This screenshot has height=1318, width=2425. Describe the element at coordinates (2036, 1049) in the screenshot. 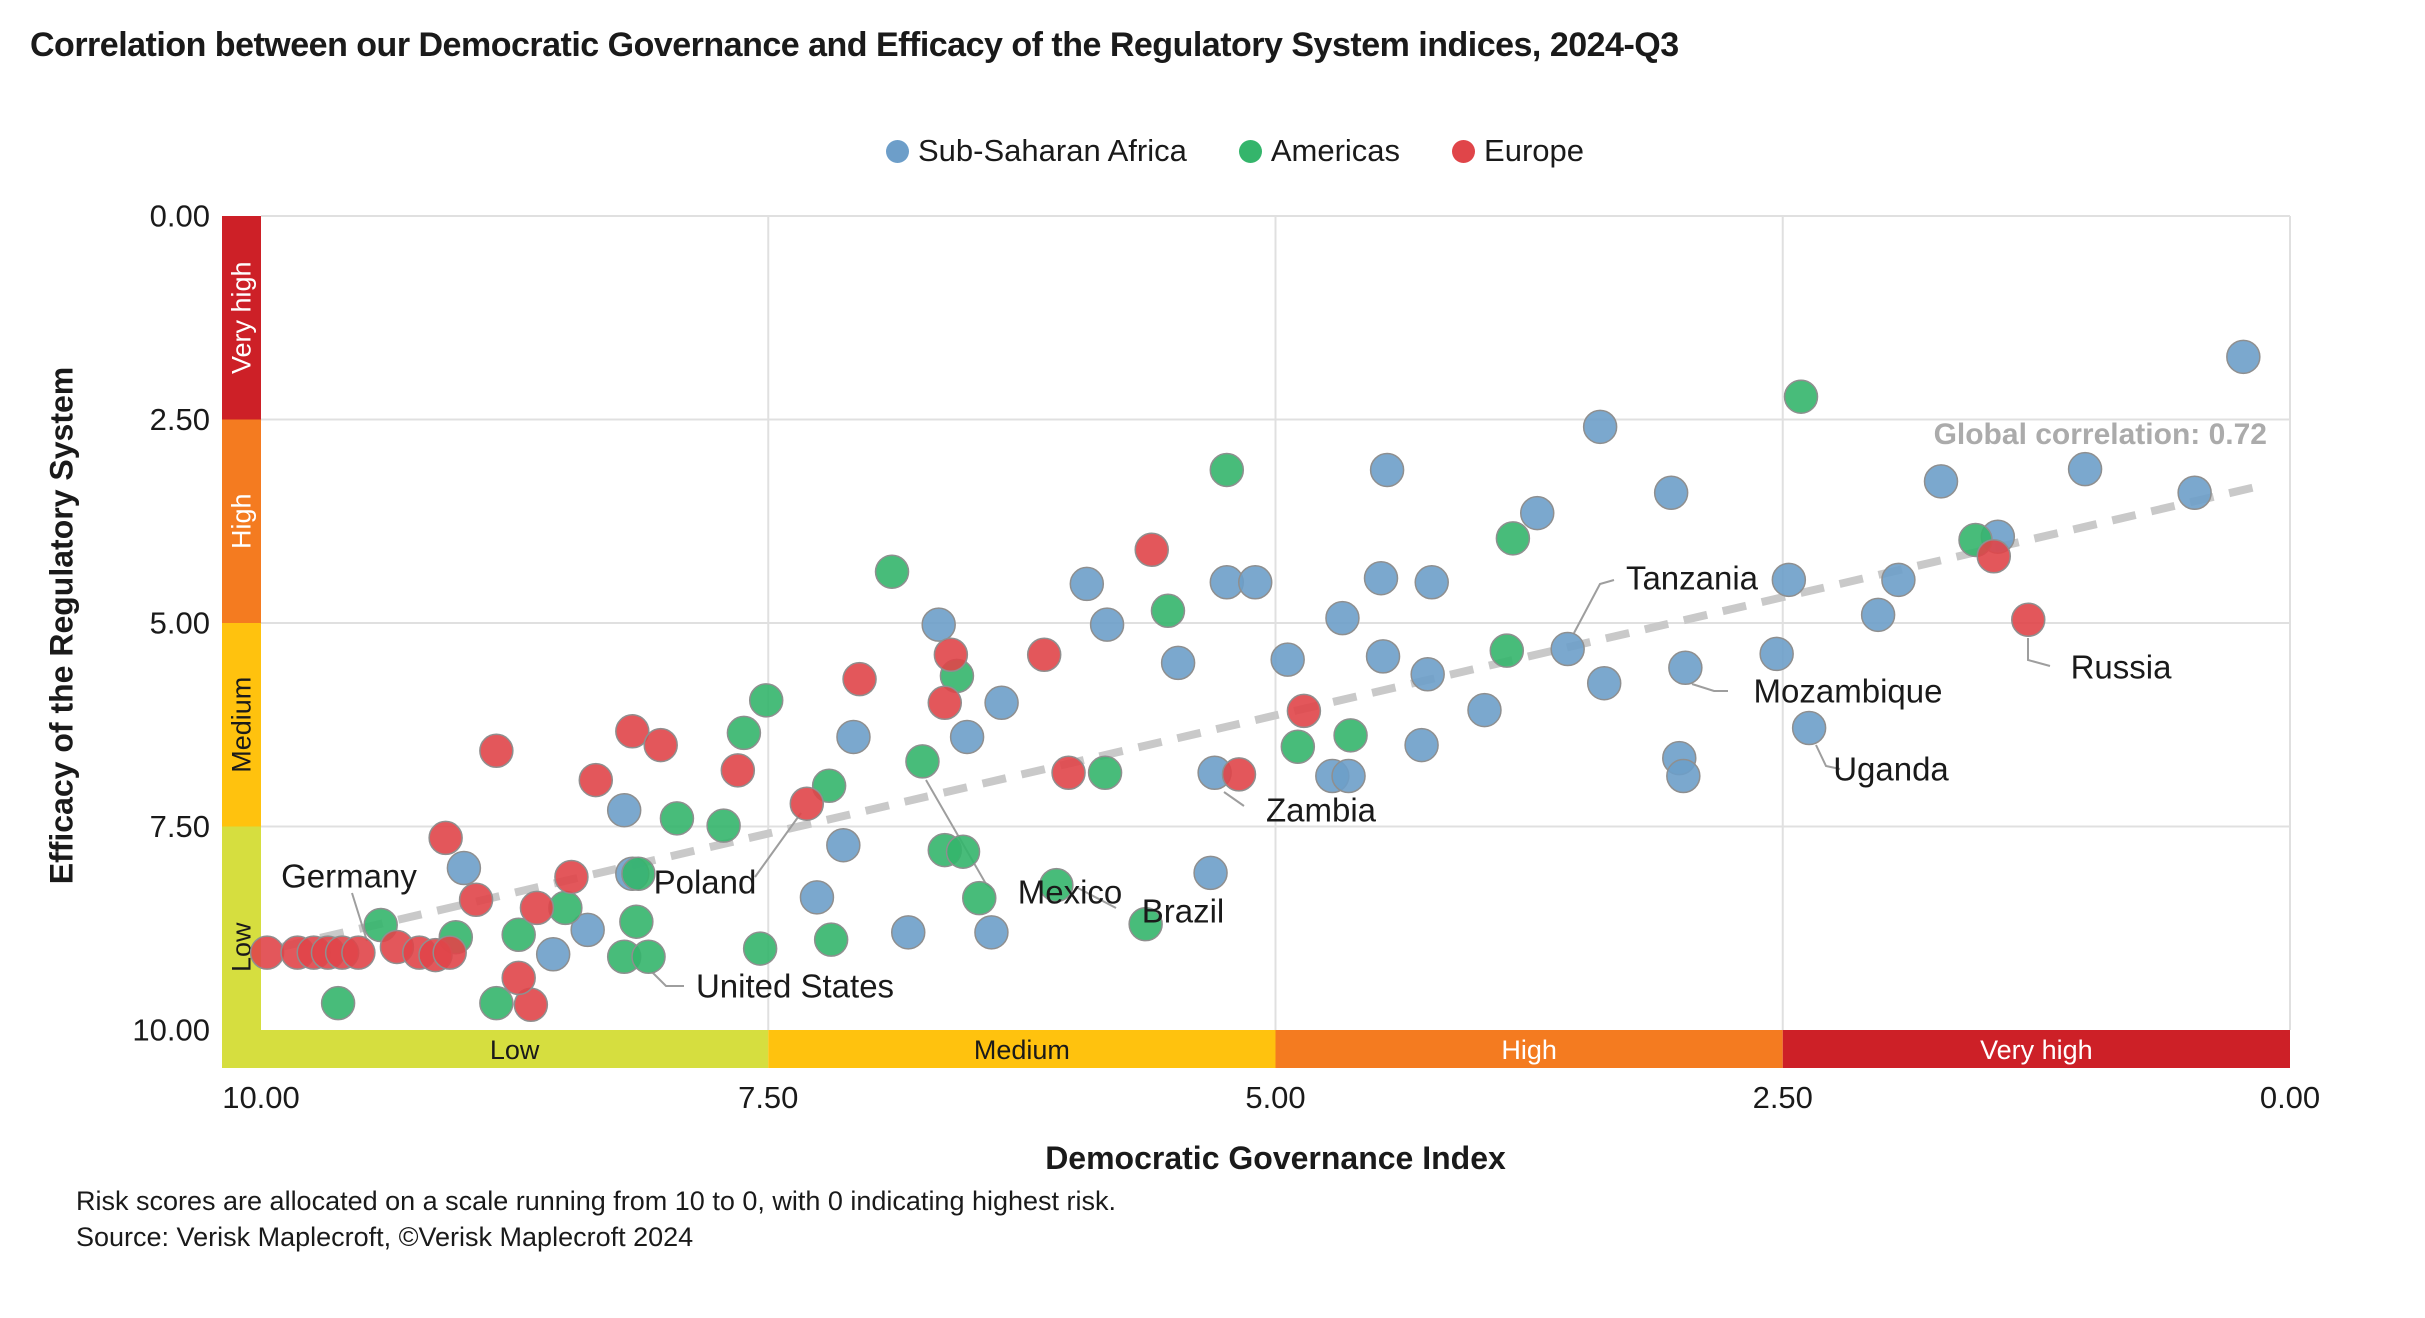

I see `x-risk-band-very-high` at that location.